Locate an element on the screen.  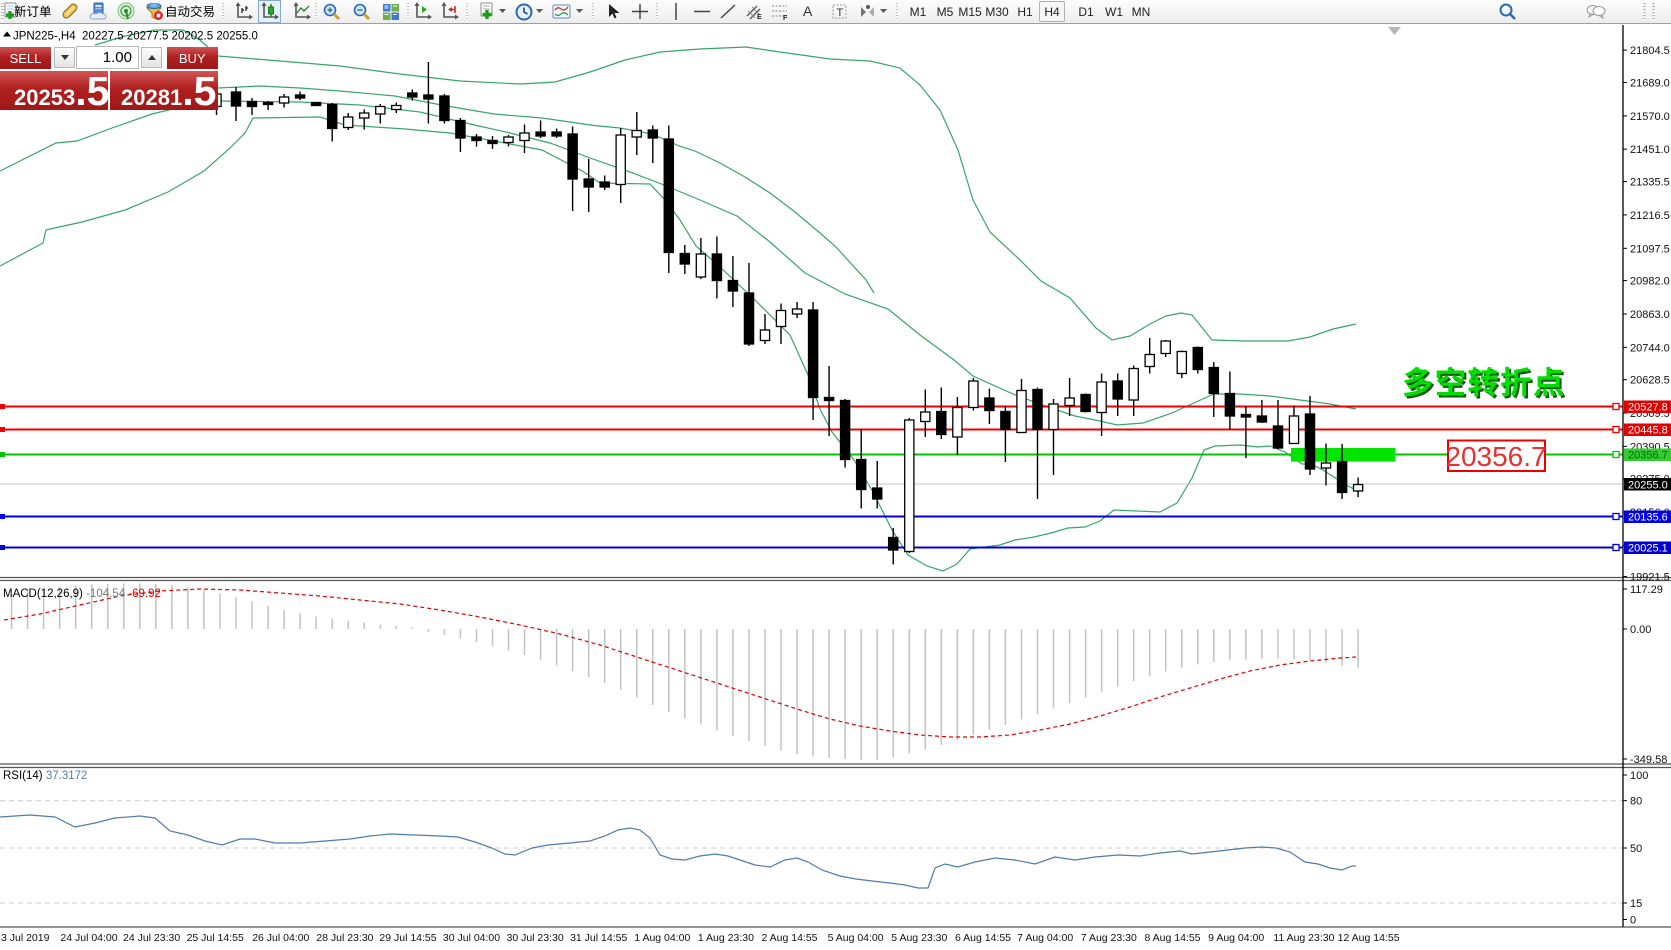
svg-text: 30 Jul 04:00 is located at coordinates (471, 938).